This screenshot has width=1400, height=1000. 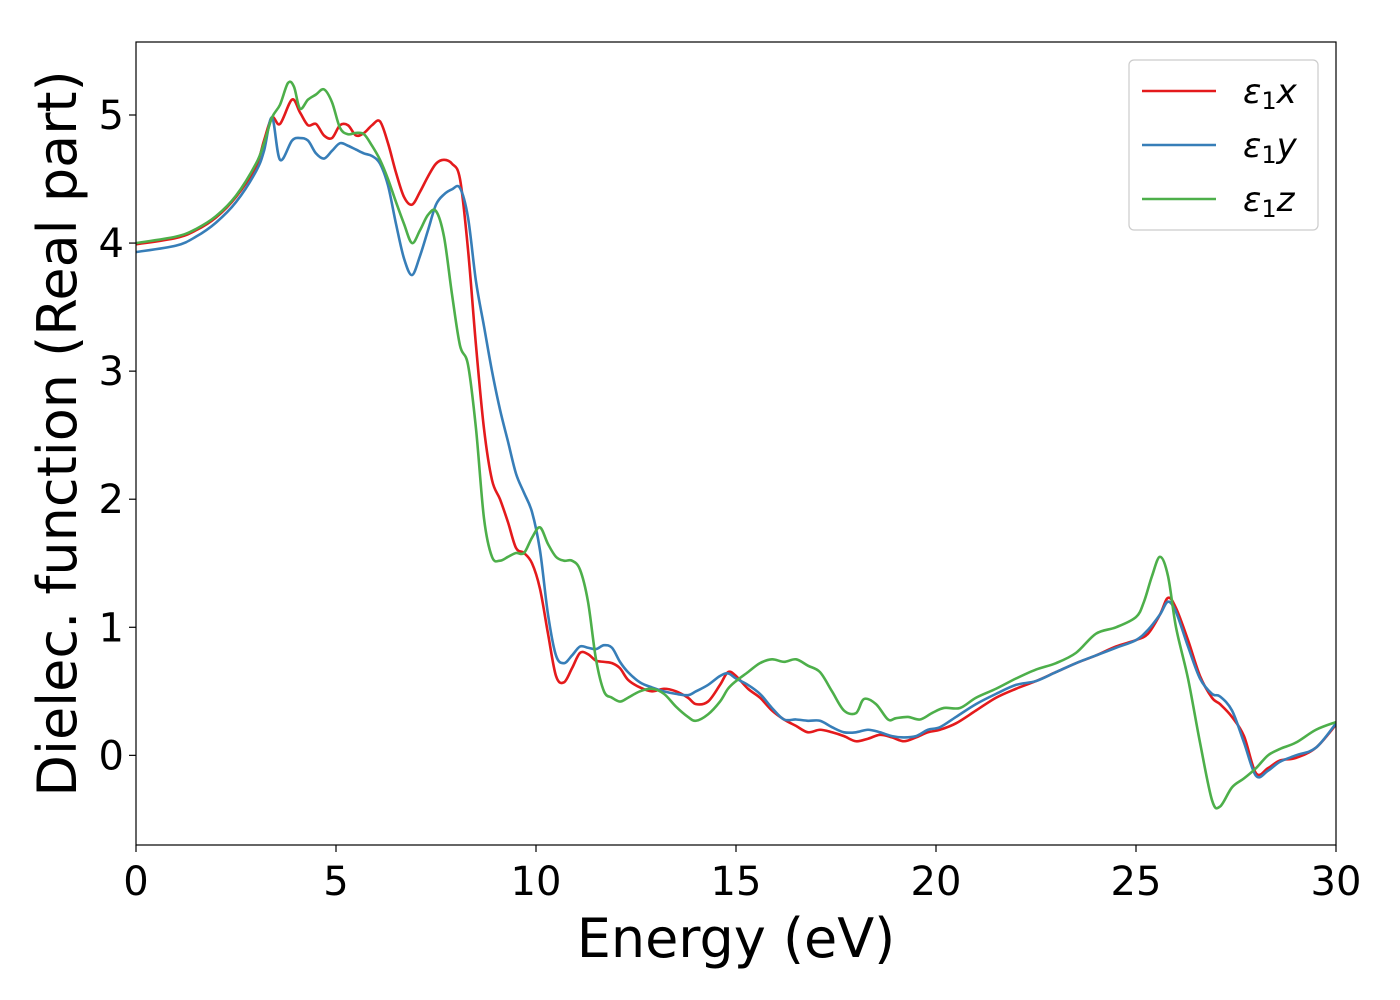 I want to click on y-tick-label: 4, so click(x=111, y=244).